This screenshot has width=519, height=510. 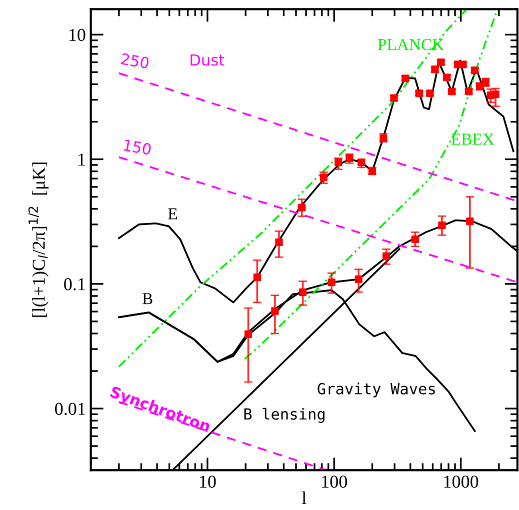 I want to click on annotation: Dust, so click(x=207, y=60).